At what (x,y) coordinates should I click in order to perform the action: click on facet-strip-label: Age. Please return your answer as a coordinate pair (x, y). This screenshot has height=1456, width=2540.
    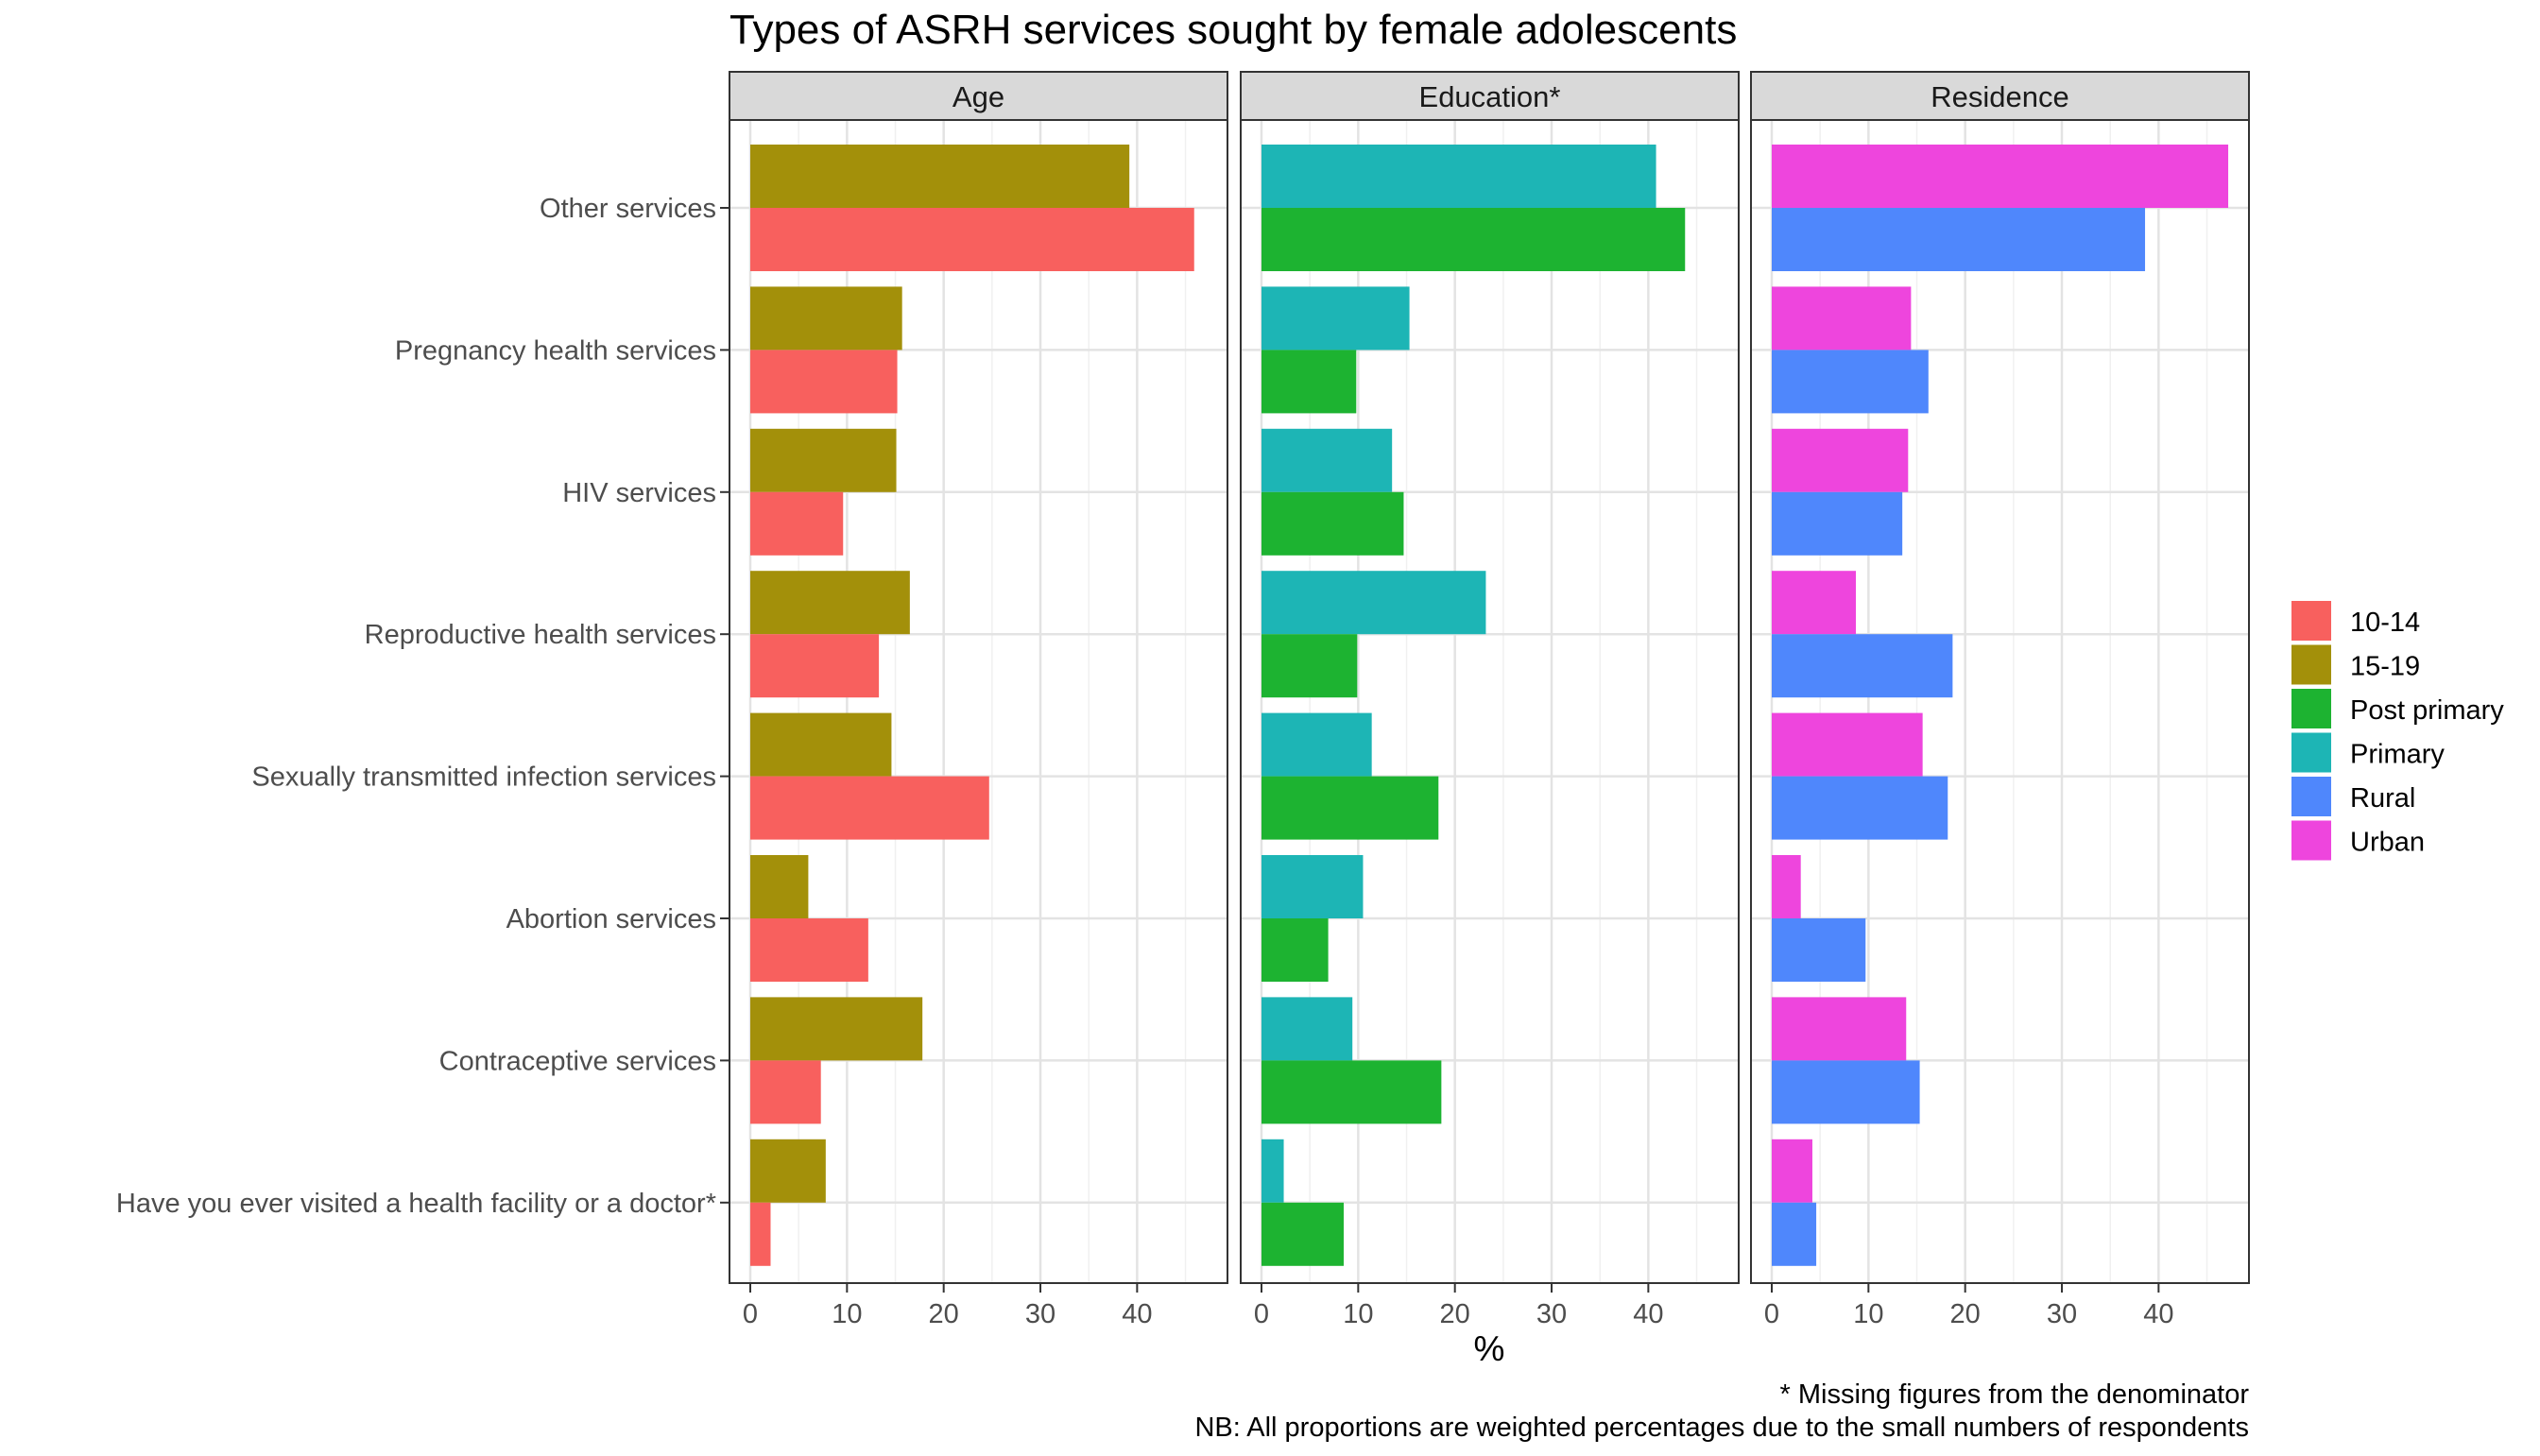
    Looking at the image, I should click on (978, 97).